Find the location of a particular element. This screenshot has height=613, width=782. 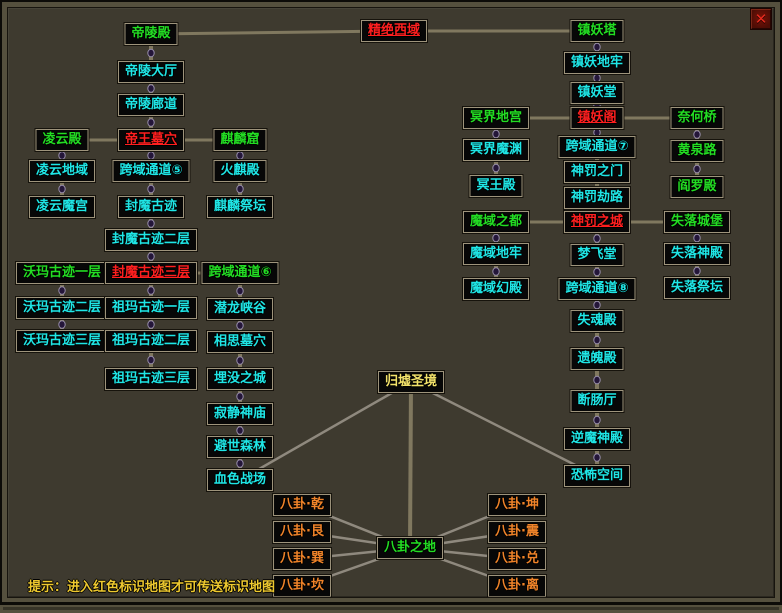

map-node-fengmo-2: 封魔古迹二层 is located at coordinates (151, 240).